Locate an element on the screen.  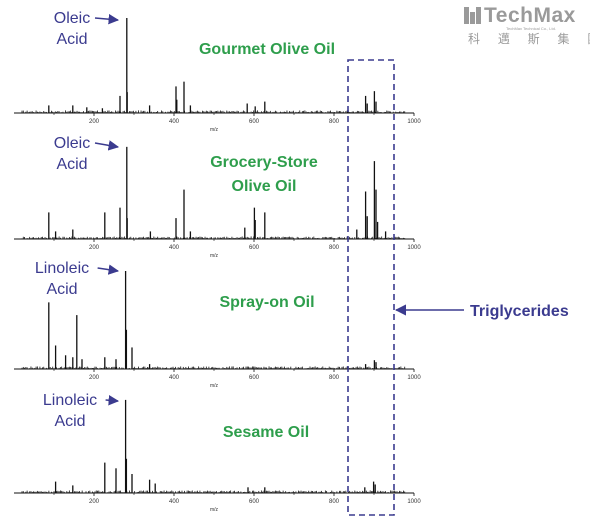
x-tick-label-4-1000: 1000 is located at coordinates (414, 502).